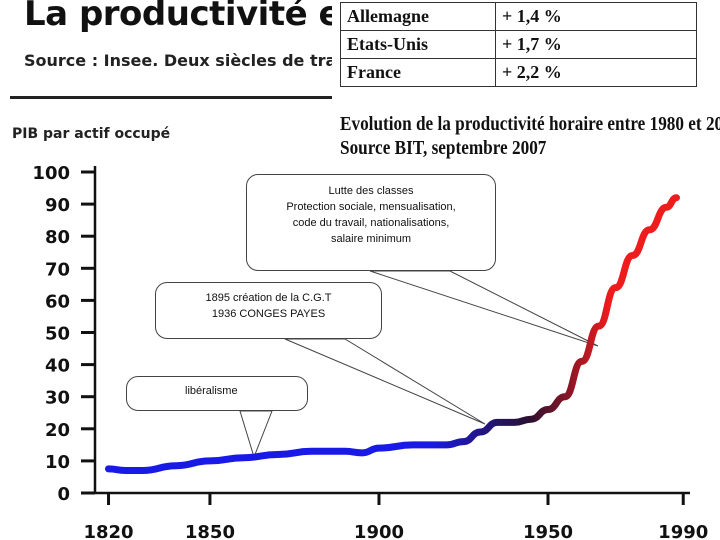  What do you see at coordinates (683, 531) in the screenshot?
I see `x-tick-label: 1990` at bounding box center [683, 531].